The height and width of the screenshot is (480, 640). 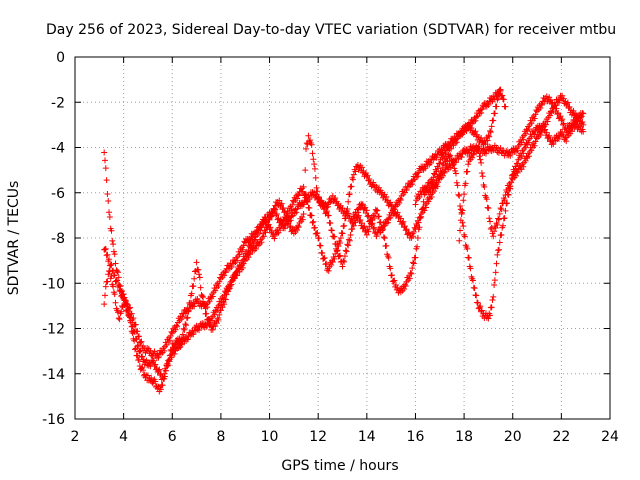 What do you see at coordinates (58, 194) in the screenshot?
I see `y-tick-label: -6` at bounding box center [58, 194].